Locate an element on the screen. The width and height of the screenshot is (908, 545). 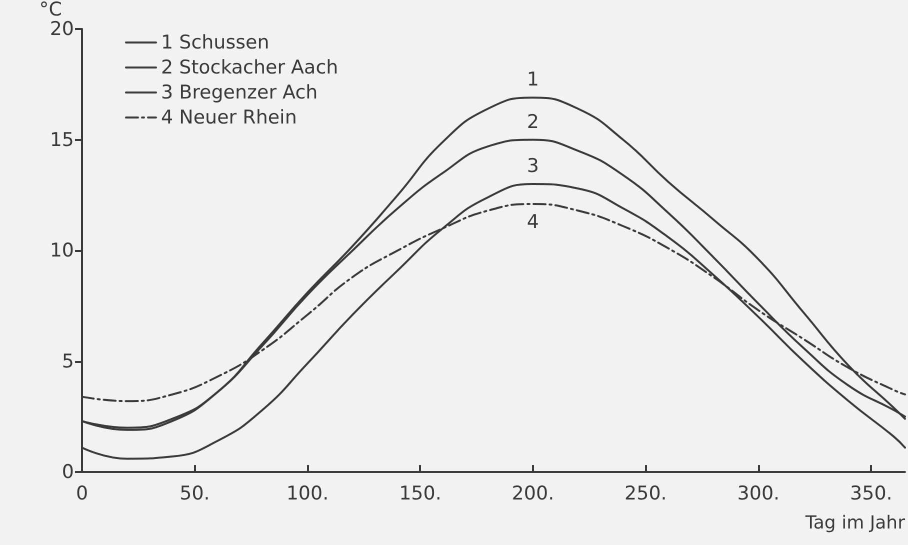
annotation: 1 is located at coordinates (533, 79).